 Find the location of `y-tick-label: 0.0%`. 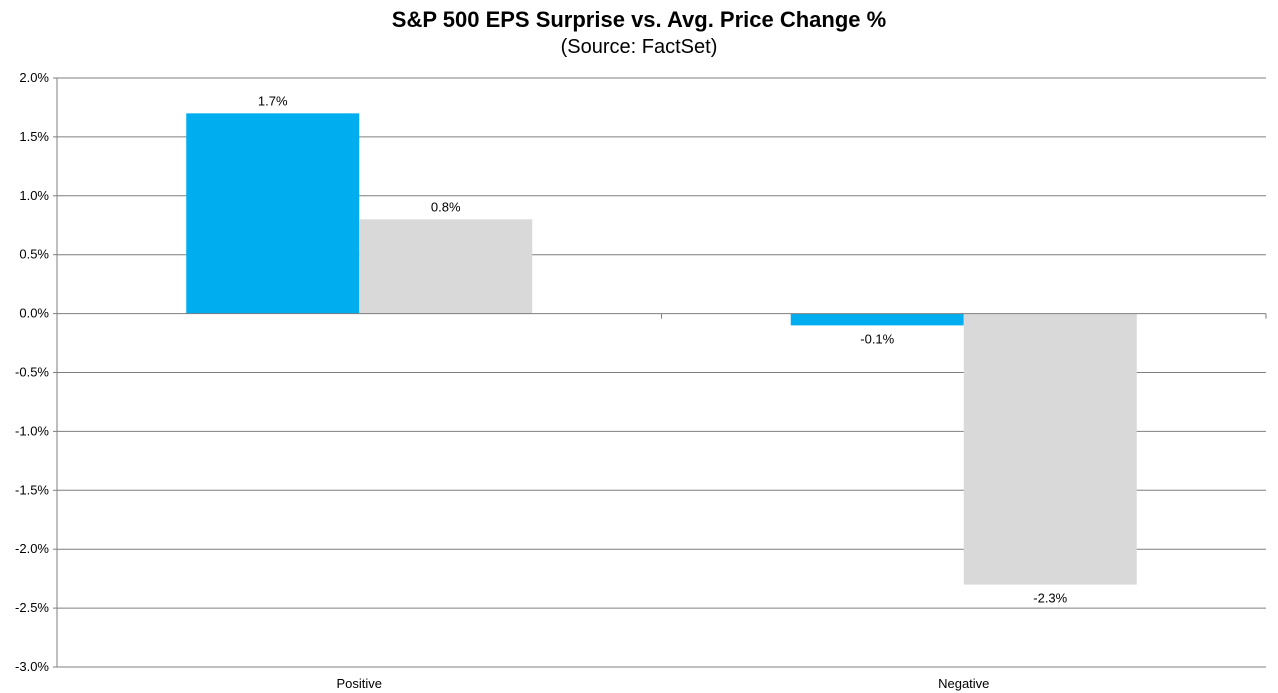

y-tick-label: 0.0% is located at coordinates (34, 313).